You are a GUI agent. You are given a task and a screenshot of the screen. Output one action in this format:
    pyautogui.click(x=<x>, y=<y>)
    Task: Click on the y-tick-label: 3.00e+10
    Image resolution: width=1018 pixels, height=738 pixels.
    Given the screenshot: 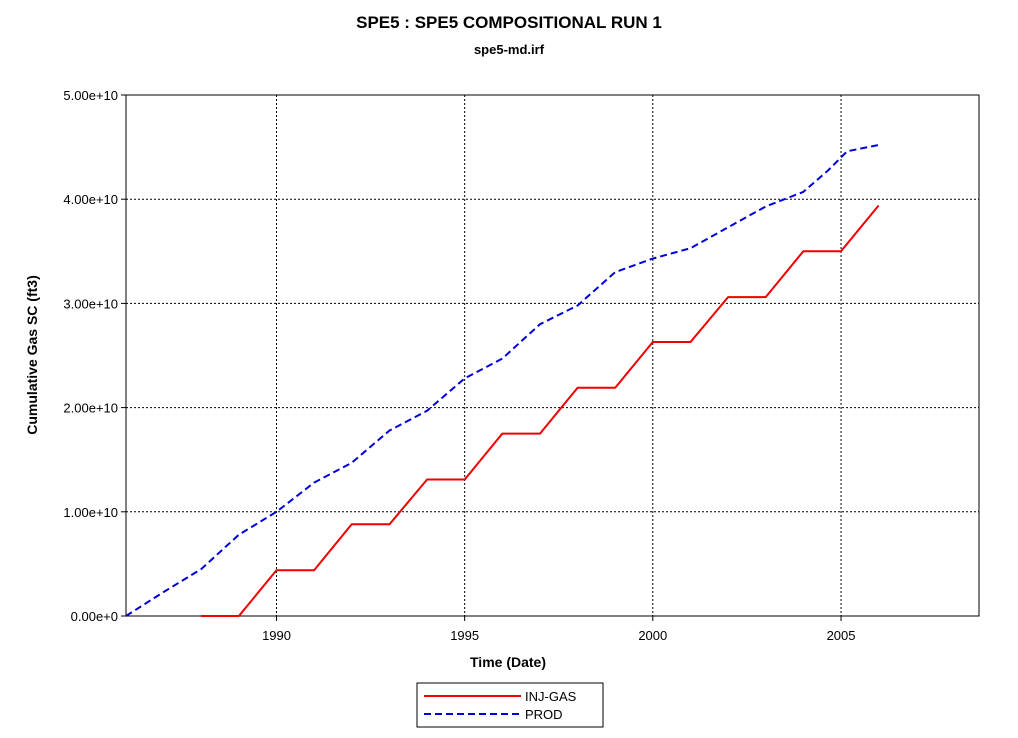 What is the action you would take?
    pyautogui.click(x=90, y=303)
    